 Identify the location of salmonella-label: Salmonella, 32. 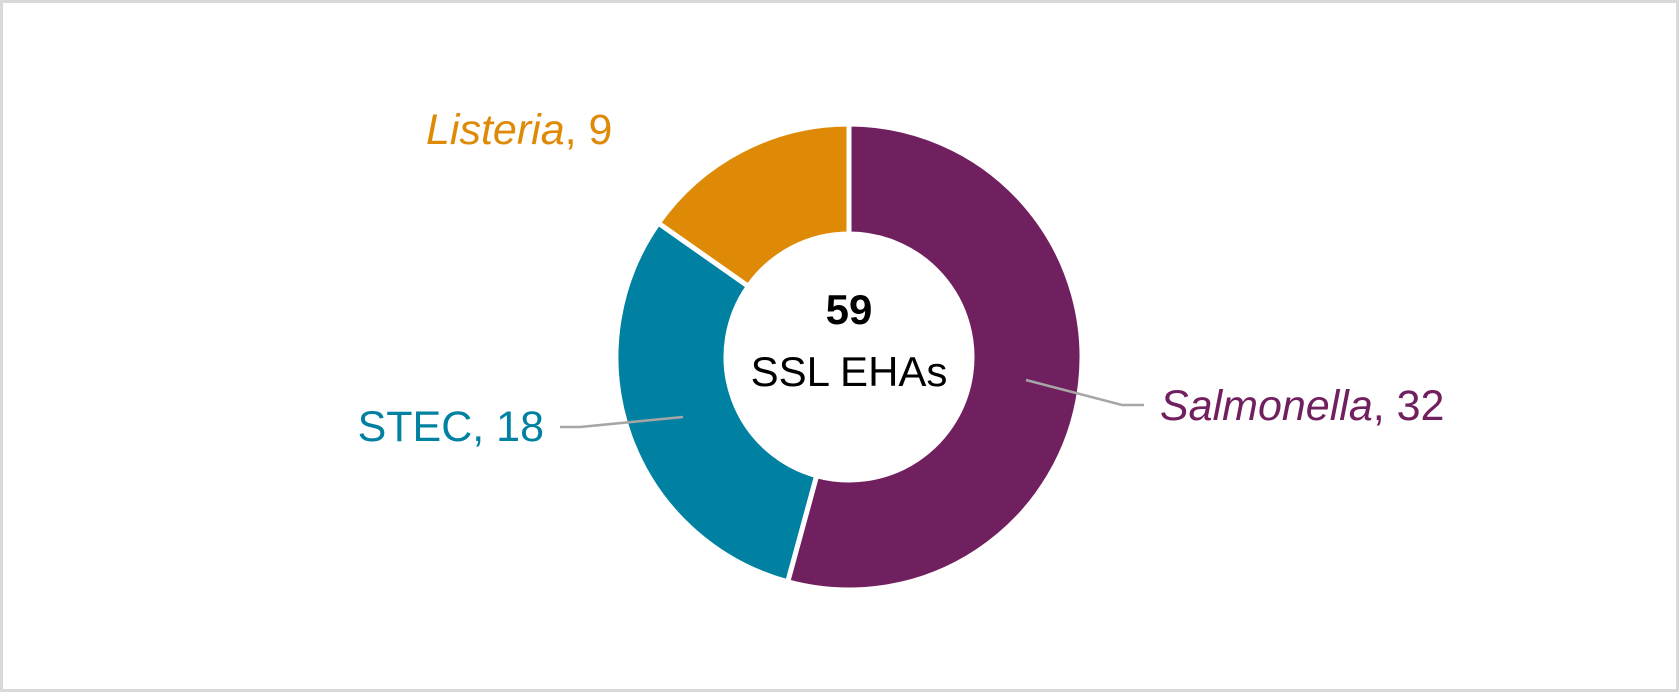
(1302, 406).